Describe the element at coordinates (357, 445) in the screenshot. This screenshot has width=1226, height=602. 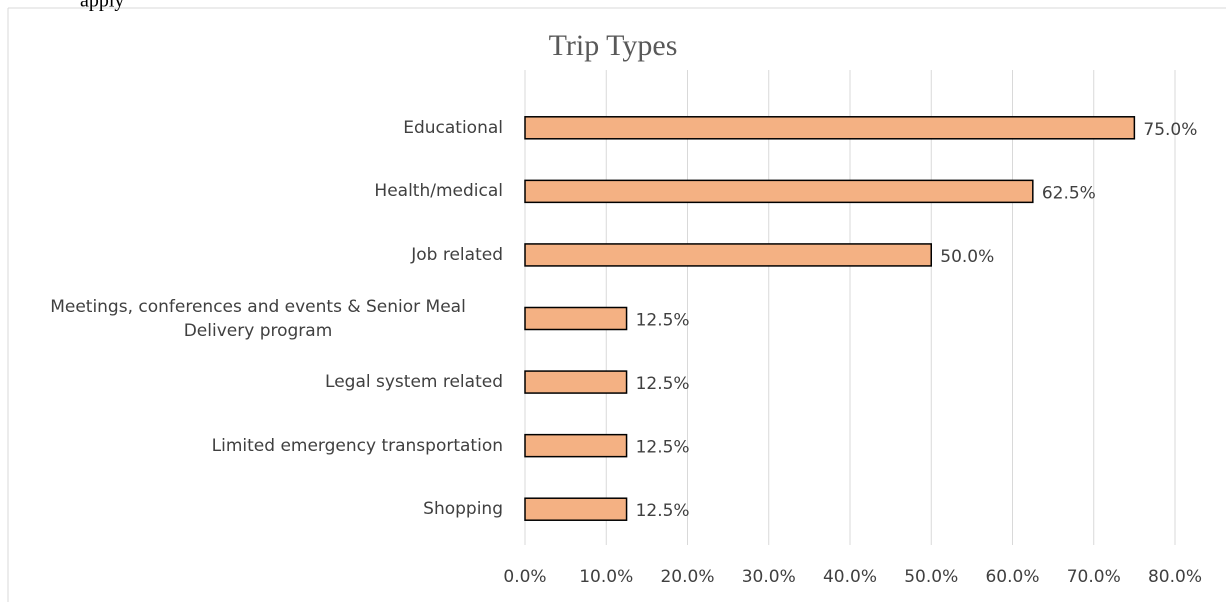
I see `y-tick-label: Limited emergency transportation` at that location.